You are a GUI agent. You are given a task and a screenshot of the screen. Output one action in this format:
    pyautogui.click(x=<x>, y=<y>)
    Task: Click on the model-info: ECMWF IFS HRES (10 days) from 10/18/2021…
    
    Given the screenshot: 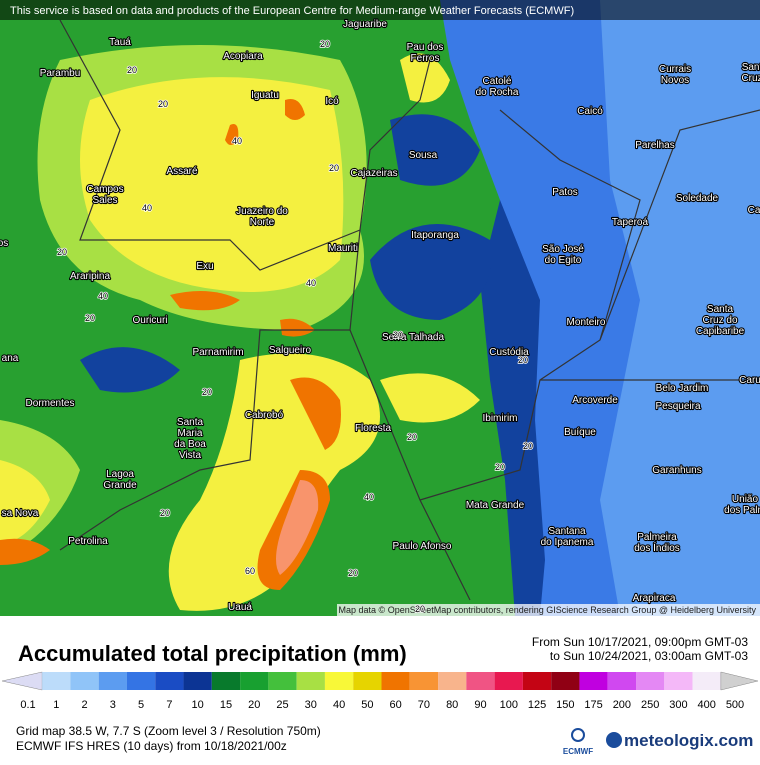 What is the action you would take?
    pyautogui.click(x=151, y=746)
    